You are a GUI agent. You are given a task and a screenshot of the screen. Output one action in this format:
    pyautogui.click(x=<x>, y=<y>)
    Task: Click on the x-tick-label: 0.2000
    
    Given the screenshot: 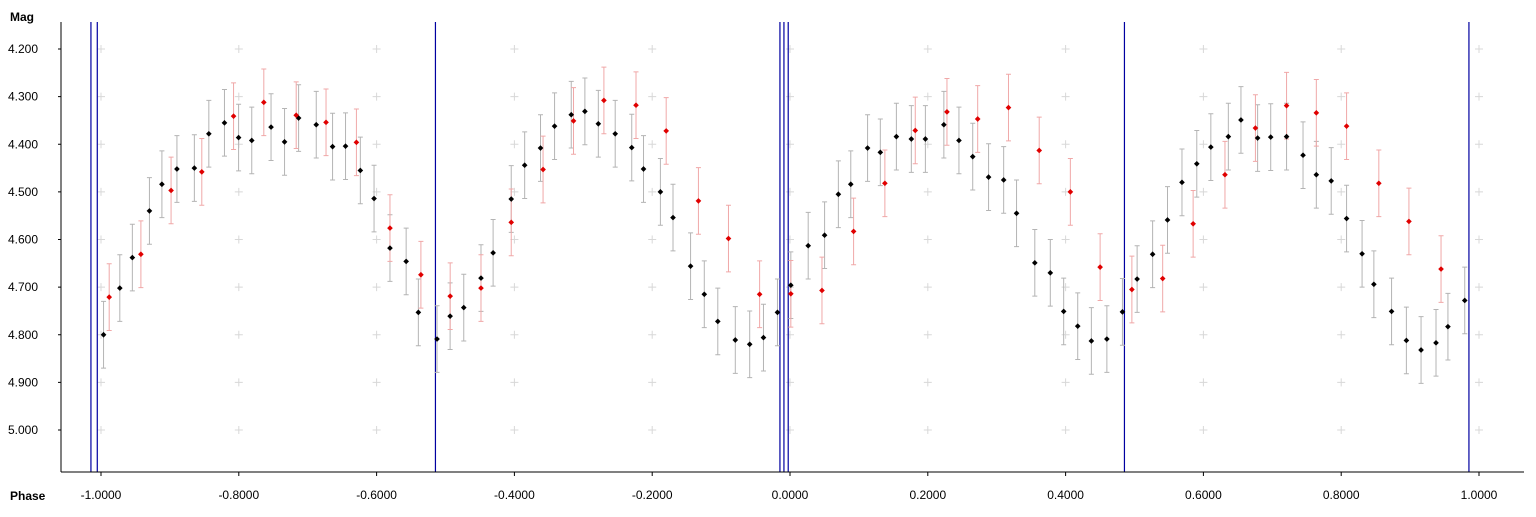 What is the action you would take?
    pyautogui.click(x=927, y=495)
    